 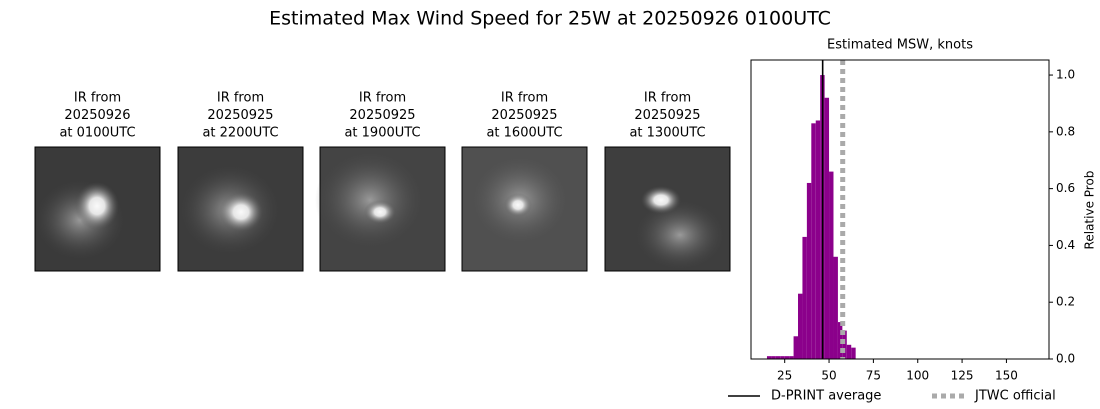 I want to click on y-tick-label: 0.8, so click(x=1065, y=131).